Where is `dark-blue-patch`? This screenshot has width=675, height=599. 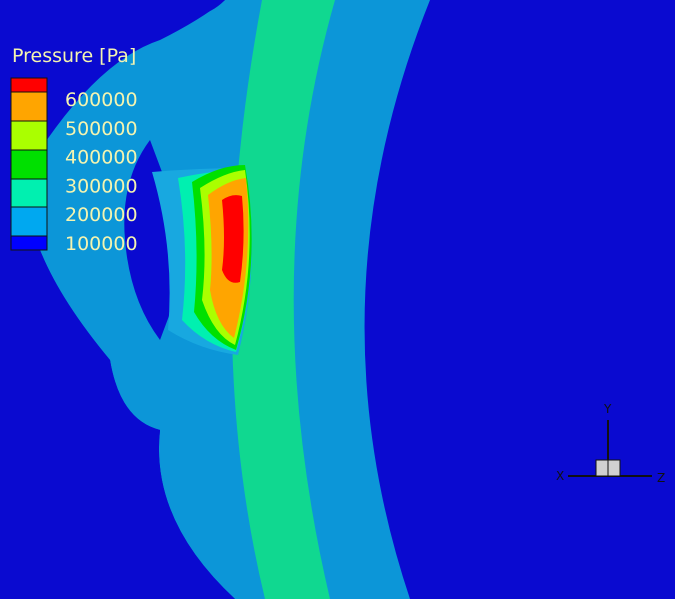
dark-blue-patch is located at coordinates (200, 7).